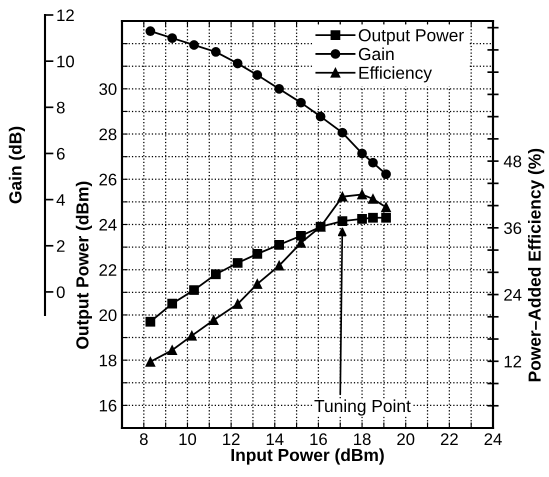 This screenshot has height=477, width=549. Describe the element at coordinates (493, 439) in the screenshot. I see `x-tick-label: 24` at that location.